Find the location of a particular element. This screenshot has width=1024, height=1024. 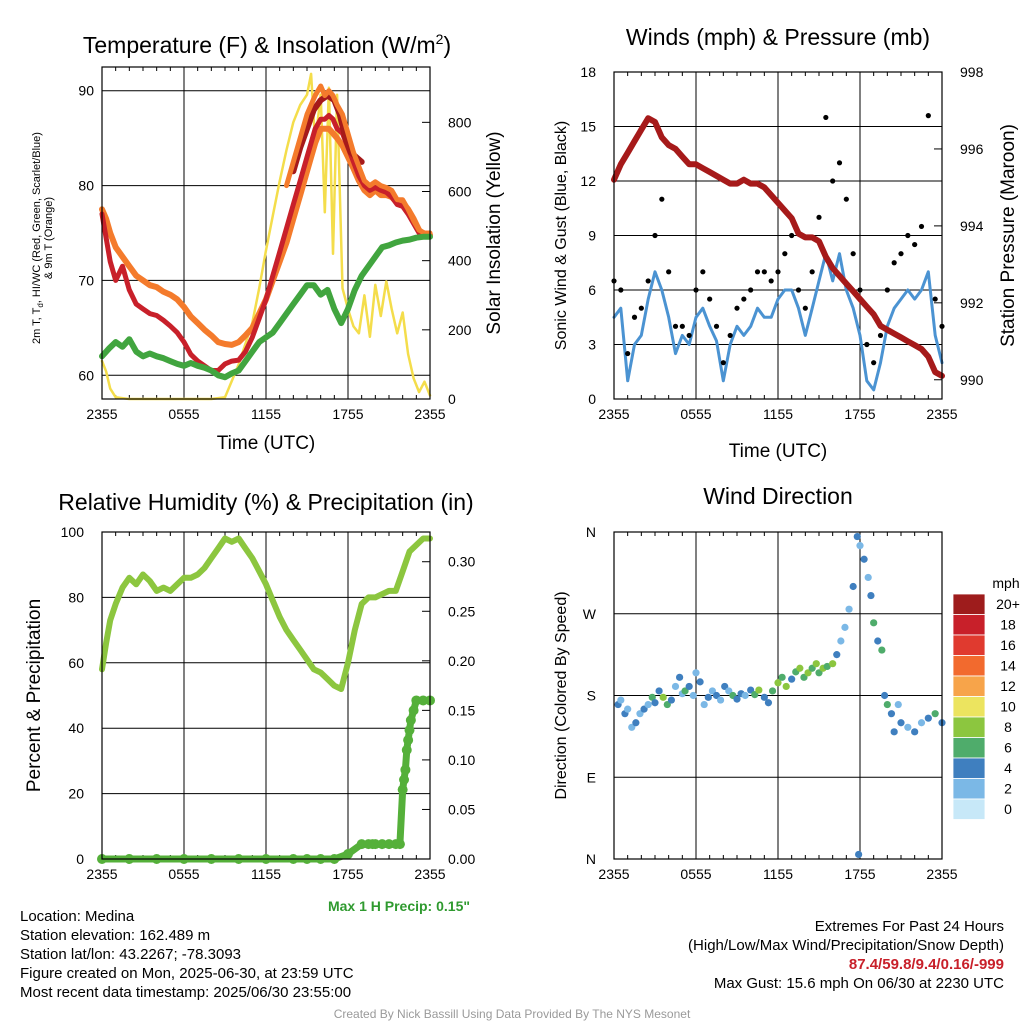

y-tick-label: N is located at coordinates (591, 859).